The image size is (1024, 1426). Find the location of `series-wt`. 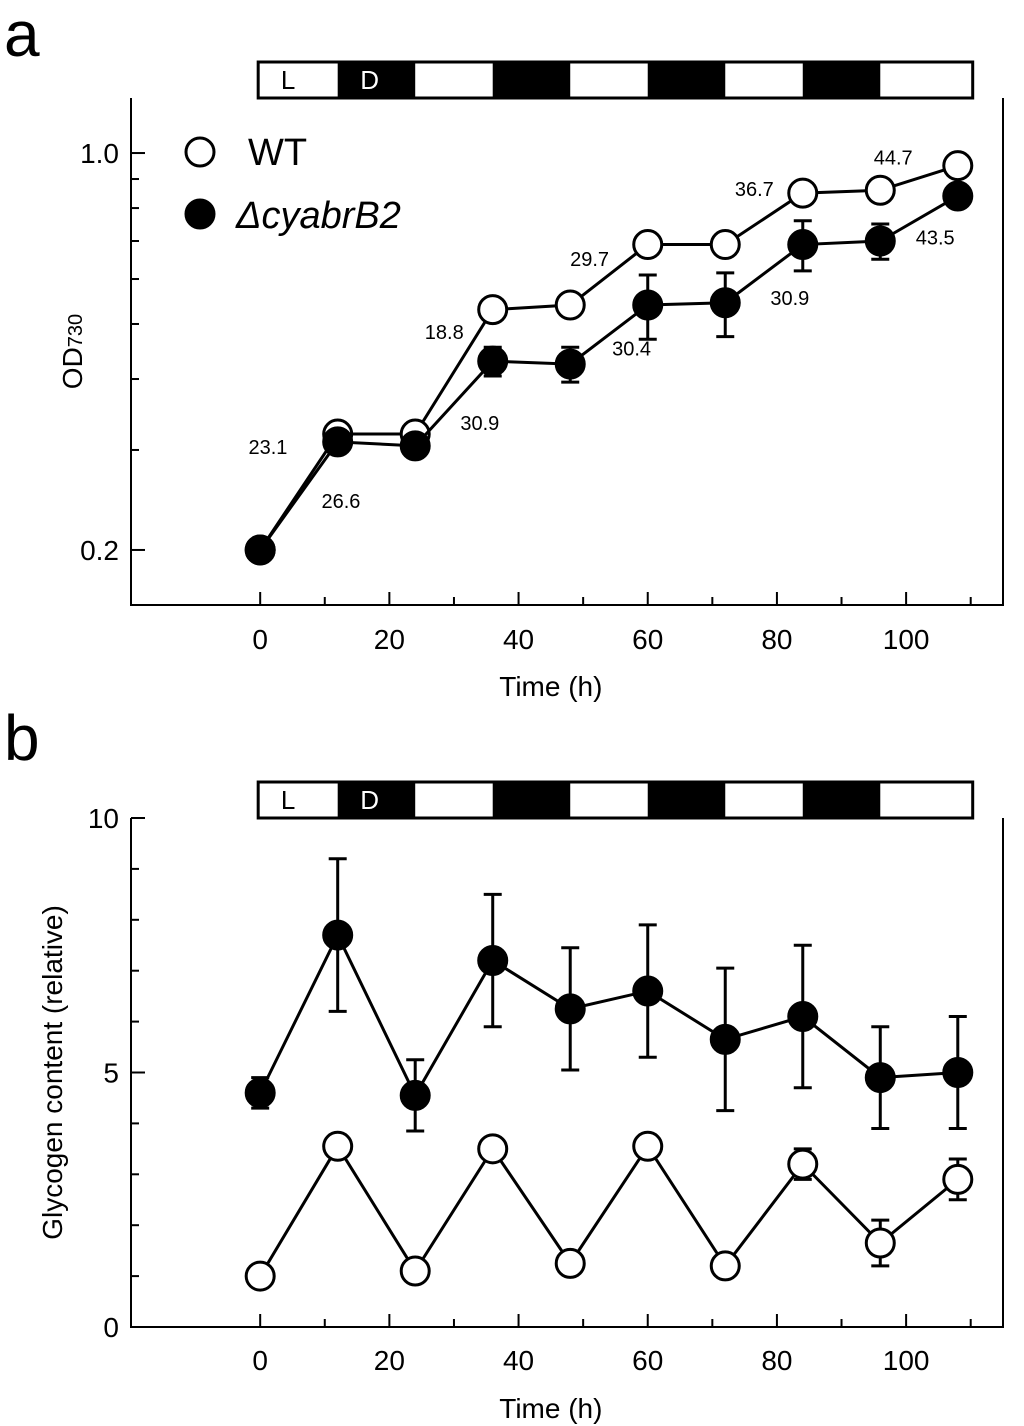

series-wt is located at coordinates (609, 1211).